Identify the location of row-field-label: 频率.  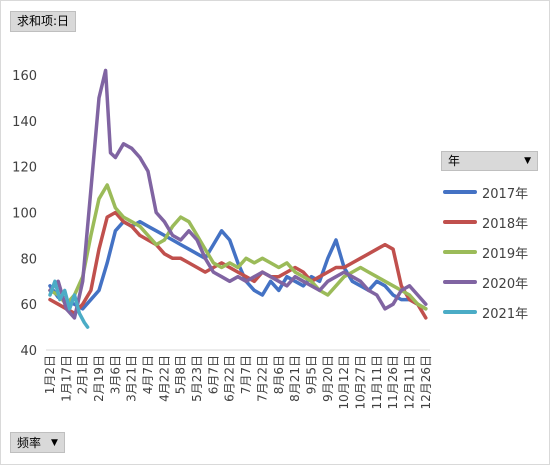
(29, 442).